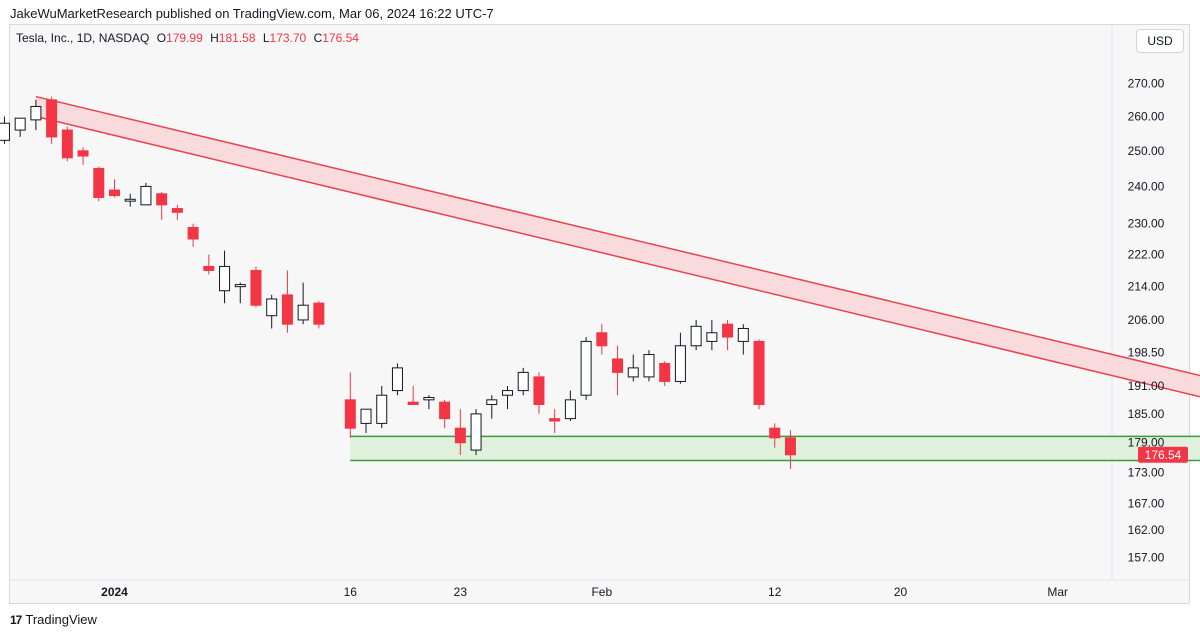  What do you see at coordinates (1160, 41) in the screenshot?
I see `currency-button: USD` at bounding box center [1160, 41].